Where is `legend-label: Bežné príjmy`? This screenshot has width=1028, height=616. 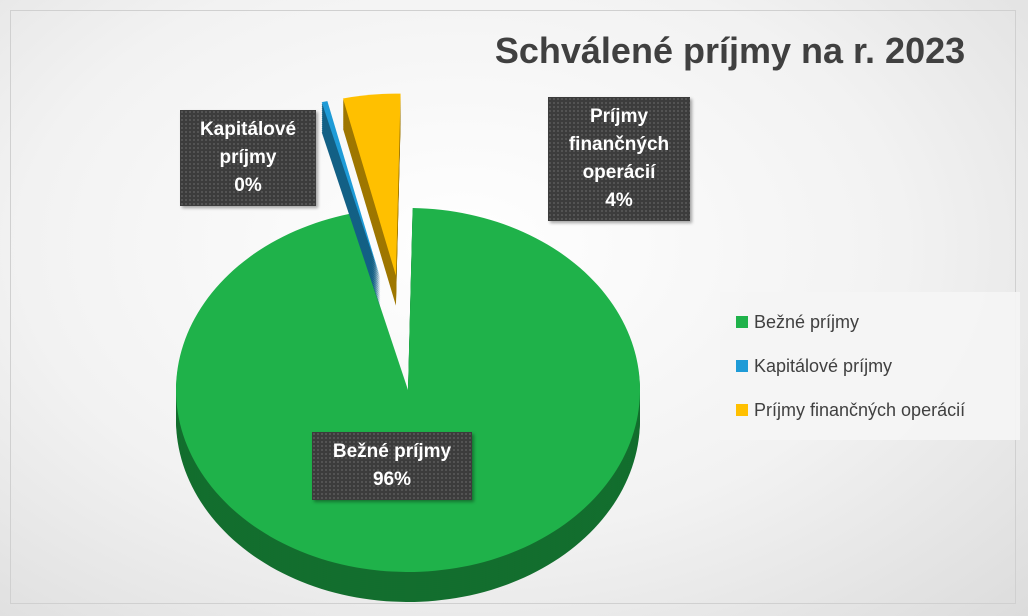
legend-label: Bežné príjmy is located at coordinates (807, 321).